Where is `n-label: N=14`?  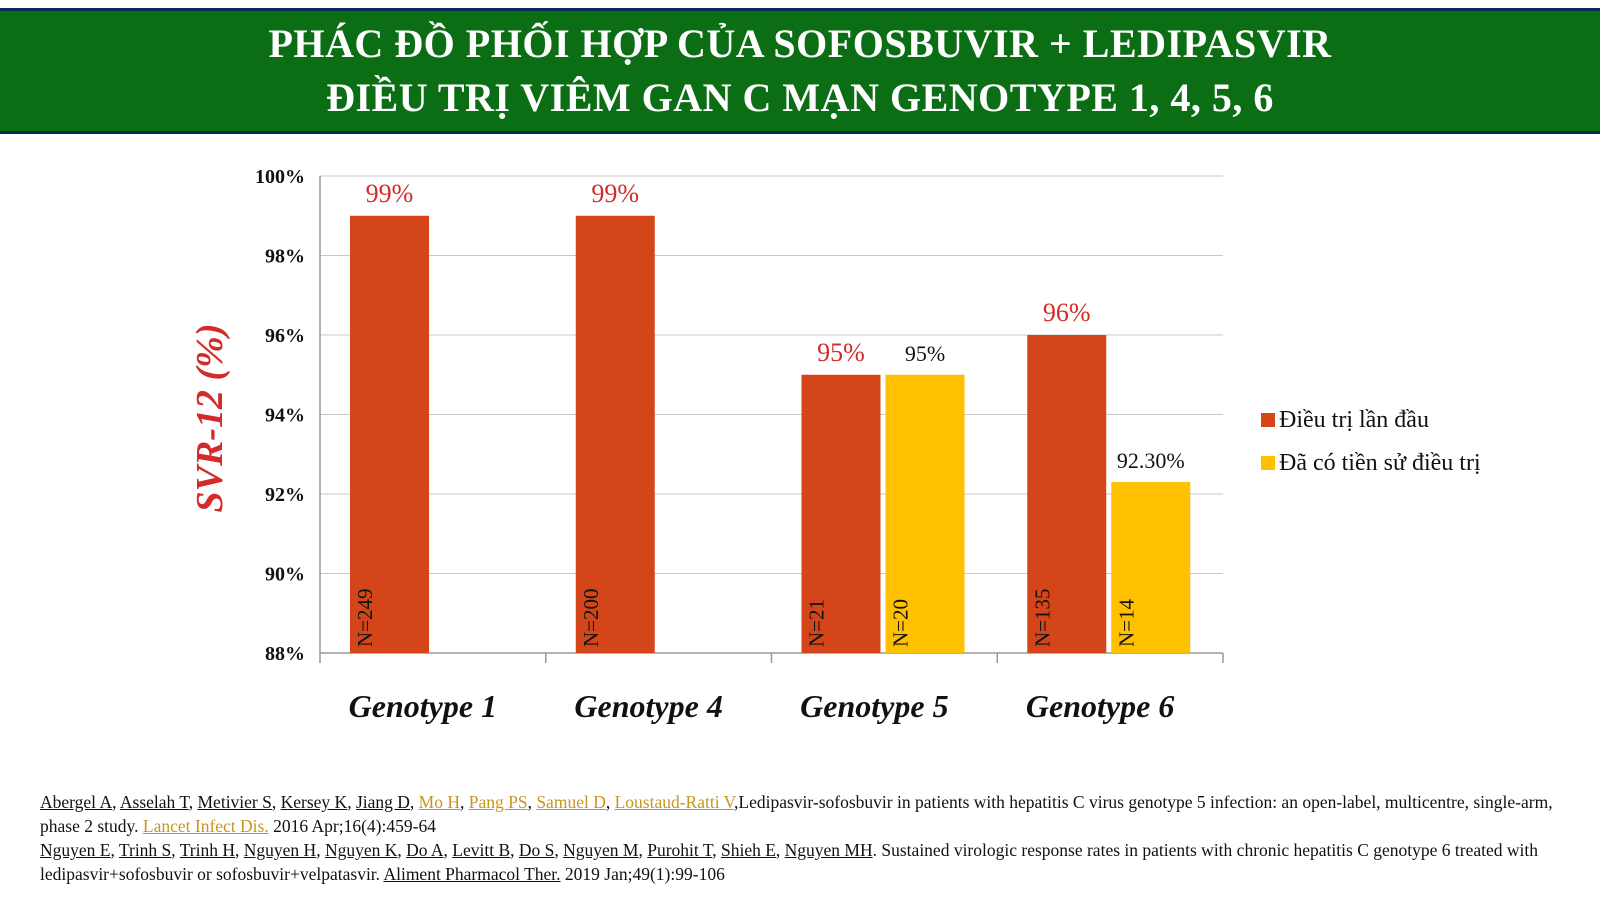
n-label: N=14 is located at coordinates (1126, 622).